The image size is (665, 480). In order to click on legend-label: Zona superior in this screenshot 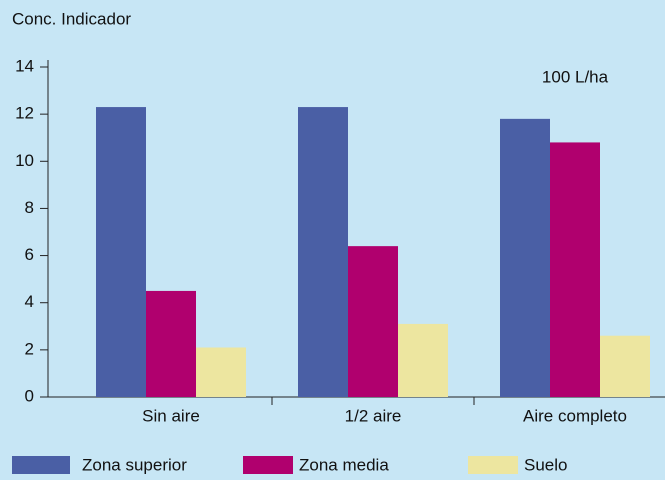, I will do `click(134, 464)`.